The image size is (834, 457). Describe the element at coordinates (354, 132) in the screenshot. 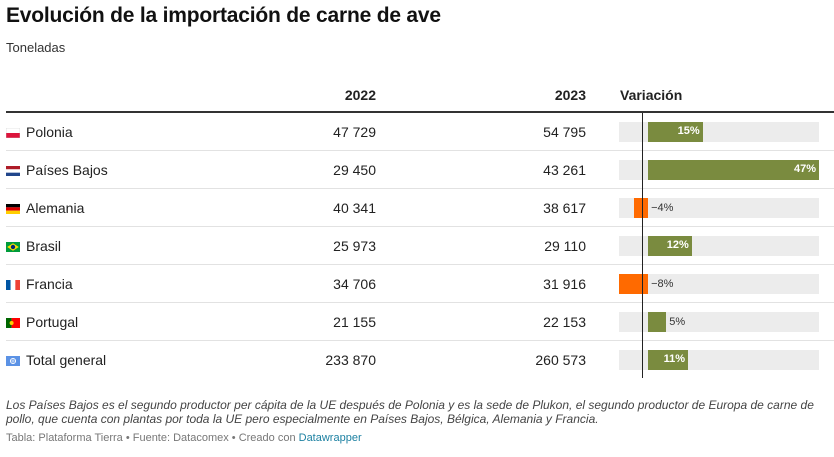

I see `value-2022: 47 729` at that location.